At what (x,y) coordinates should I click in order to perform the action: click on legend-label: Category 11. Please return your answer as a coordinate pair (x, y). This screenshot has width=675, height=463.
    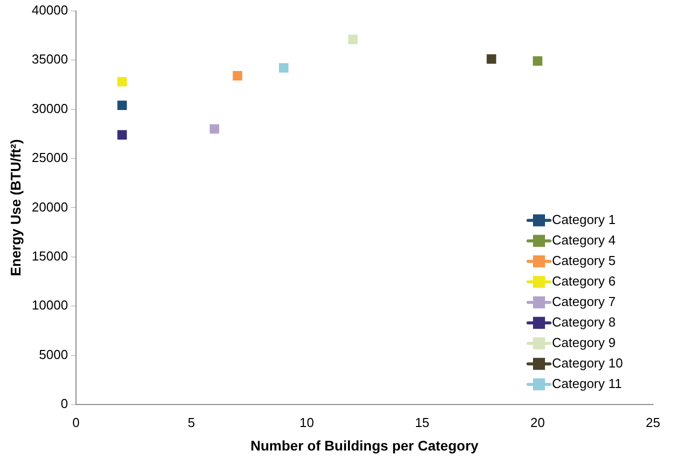
    Looking at the image, I should click on (587, 383).